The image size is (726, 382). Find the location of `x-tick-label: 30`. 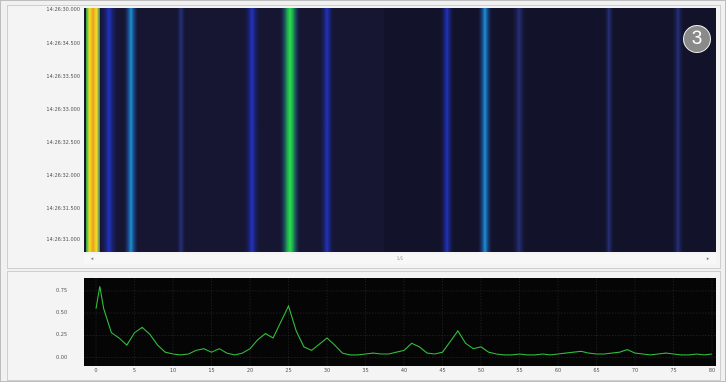

x-tick-label: 30 is located at coordinates (327, 371).